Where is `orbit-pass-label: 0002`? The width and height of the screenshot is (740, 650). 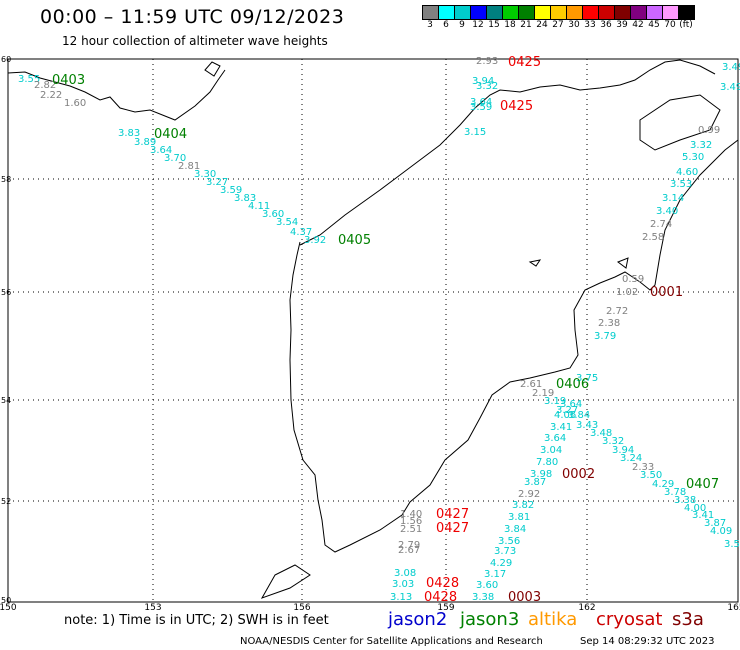 orbit-pass-label: 0002 is located at coordinates (578, 474).